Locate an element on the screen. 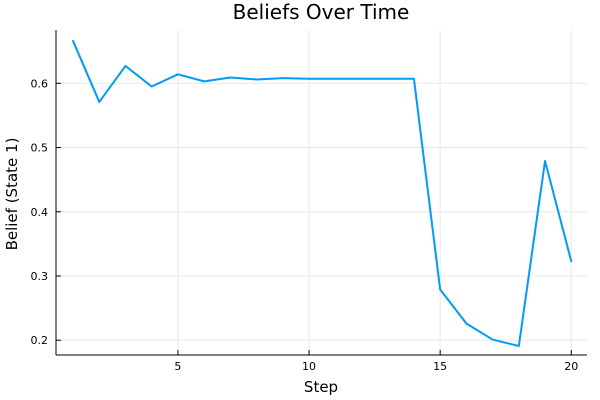 This screenshot has width=600, height=400. x-tick-label: 20 is located at coordinates (571, 366).